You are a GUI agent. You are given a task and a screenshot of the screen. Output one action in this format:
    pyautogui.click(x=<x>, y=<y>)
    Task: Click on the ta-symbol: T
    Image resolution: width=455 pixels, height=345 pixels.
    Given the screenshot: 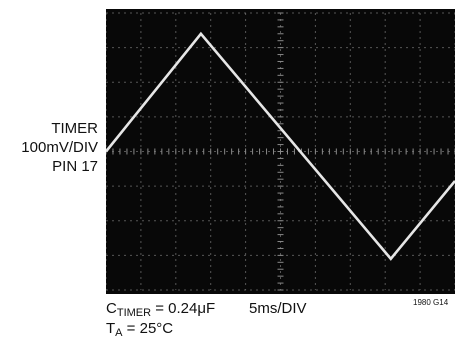 What is the action you would take?
    pyautogui.click(x=111, y=328)
    